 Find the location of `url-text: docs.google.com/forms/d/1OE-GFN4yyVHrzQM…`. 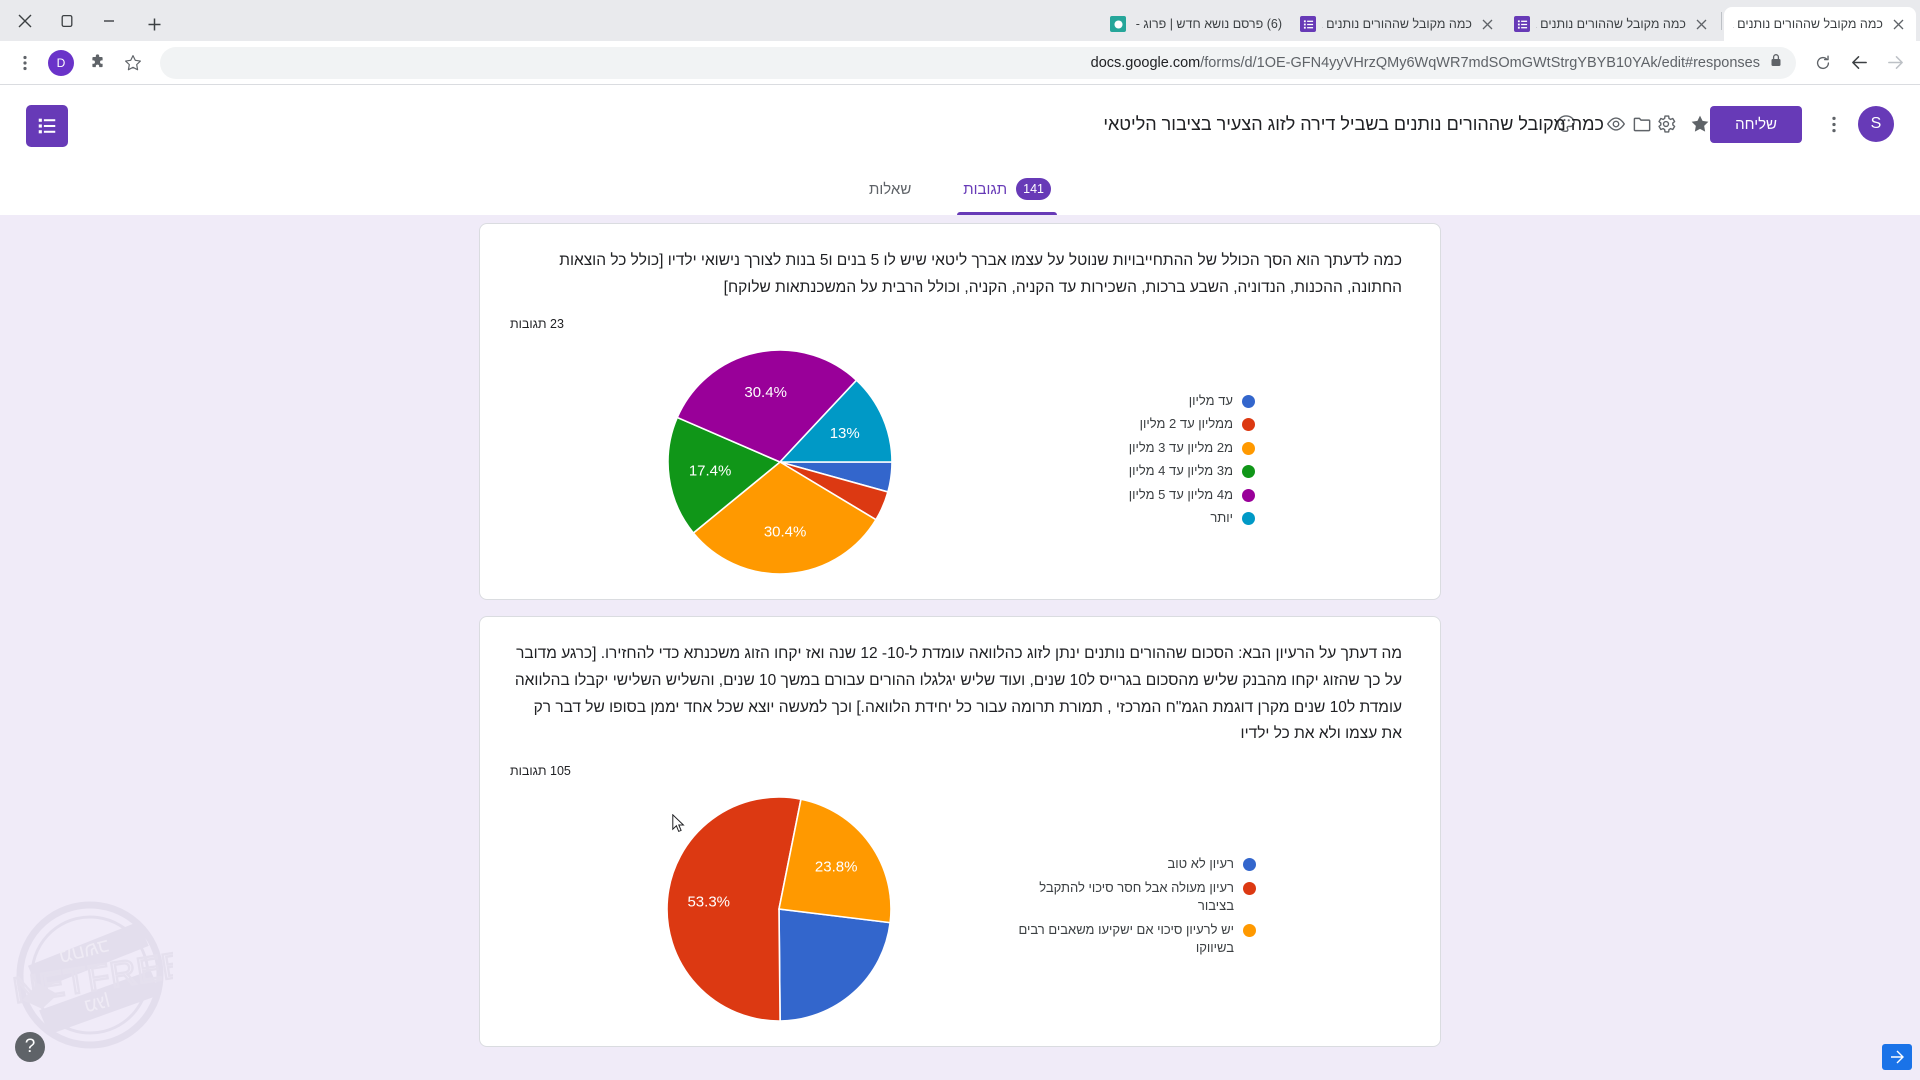

url-text: docs.google.com/forms/d/1OE-GFN4yyVHrzQM… is located at coordinates (1425, 62).